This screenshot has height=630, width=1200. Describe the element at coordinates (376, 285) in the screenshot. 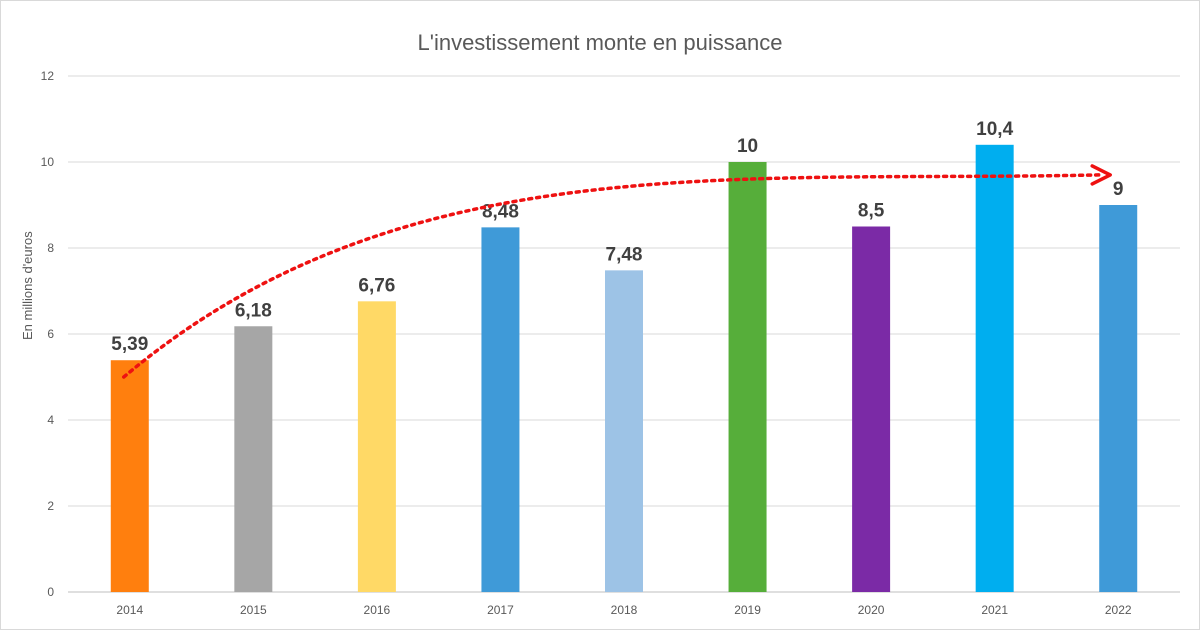

I see `data-label: 6,76` at that location.